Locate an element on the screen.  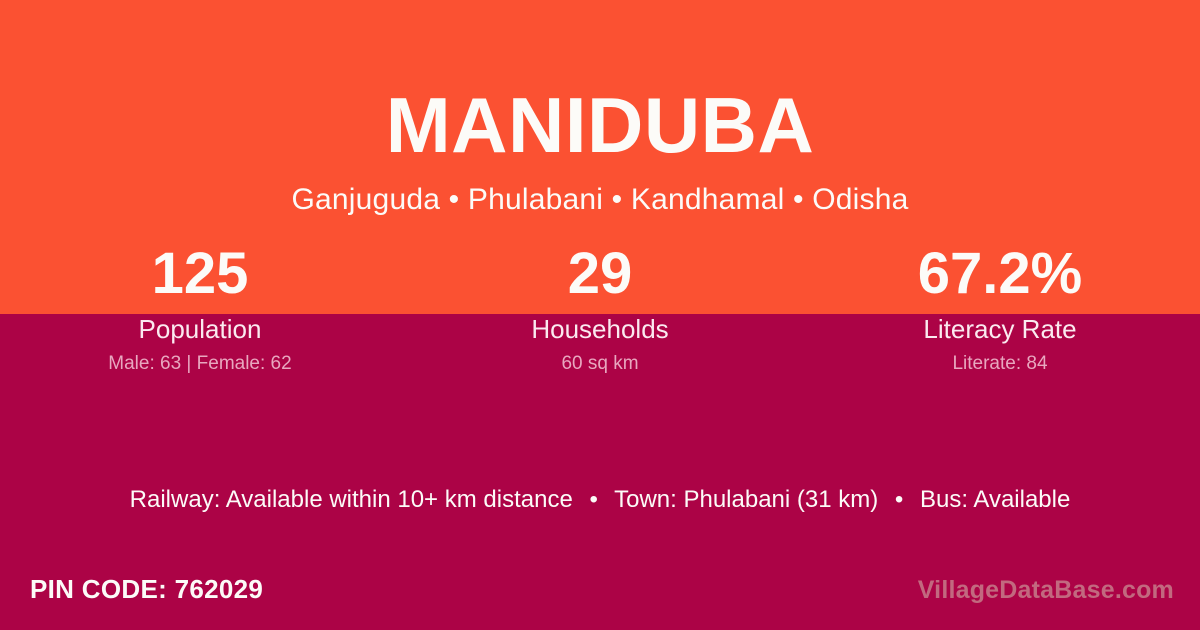
brand-watermark: VillageDataBase.com is located at coordinates (1045, 590).